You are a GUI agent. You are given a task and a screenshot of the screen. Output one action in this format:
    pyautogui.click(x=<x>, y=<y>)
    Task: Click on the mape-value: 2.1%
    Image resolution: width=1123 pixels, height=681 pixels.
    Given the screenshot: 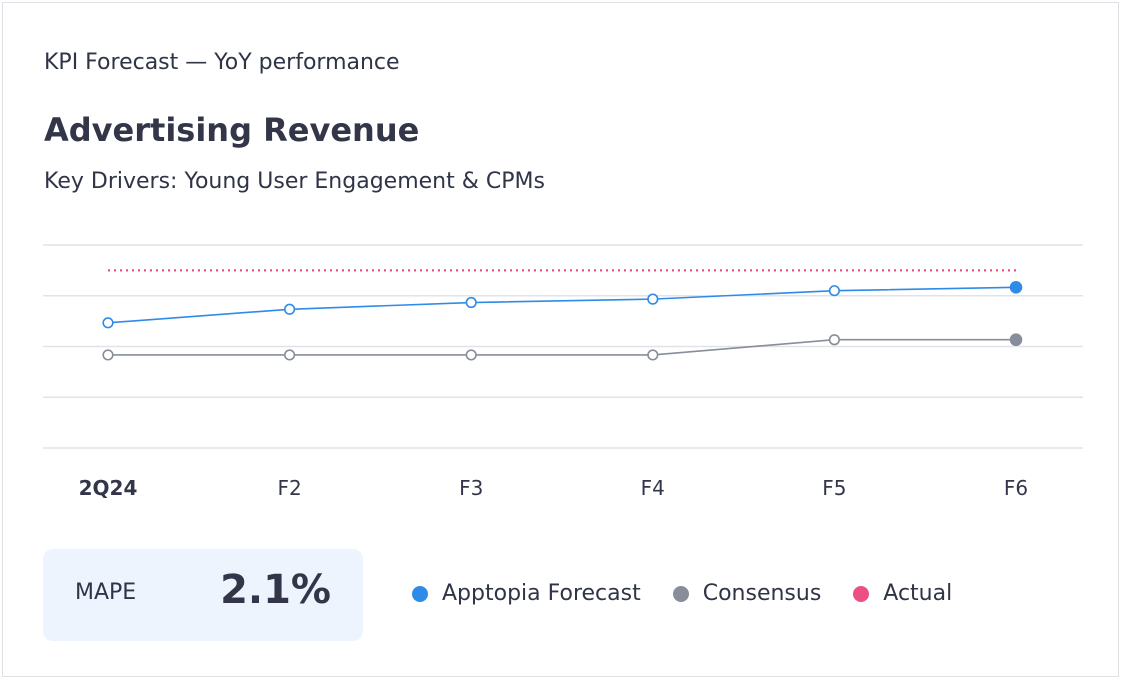 What is the action you would take?
    pyautogui.click(x=275, y=590)
    